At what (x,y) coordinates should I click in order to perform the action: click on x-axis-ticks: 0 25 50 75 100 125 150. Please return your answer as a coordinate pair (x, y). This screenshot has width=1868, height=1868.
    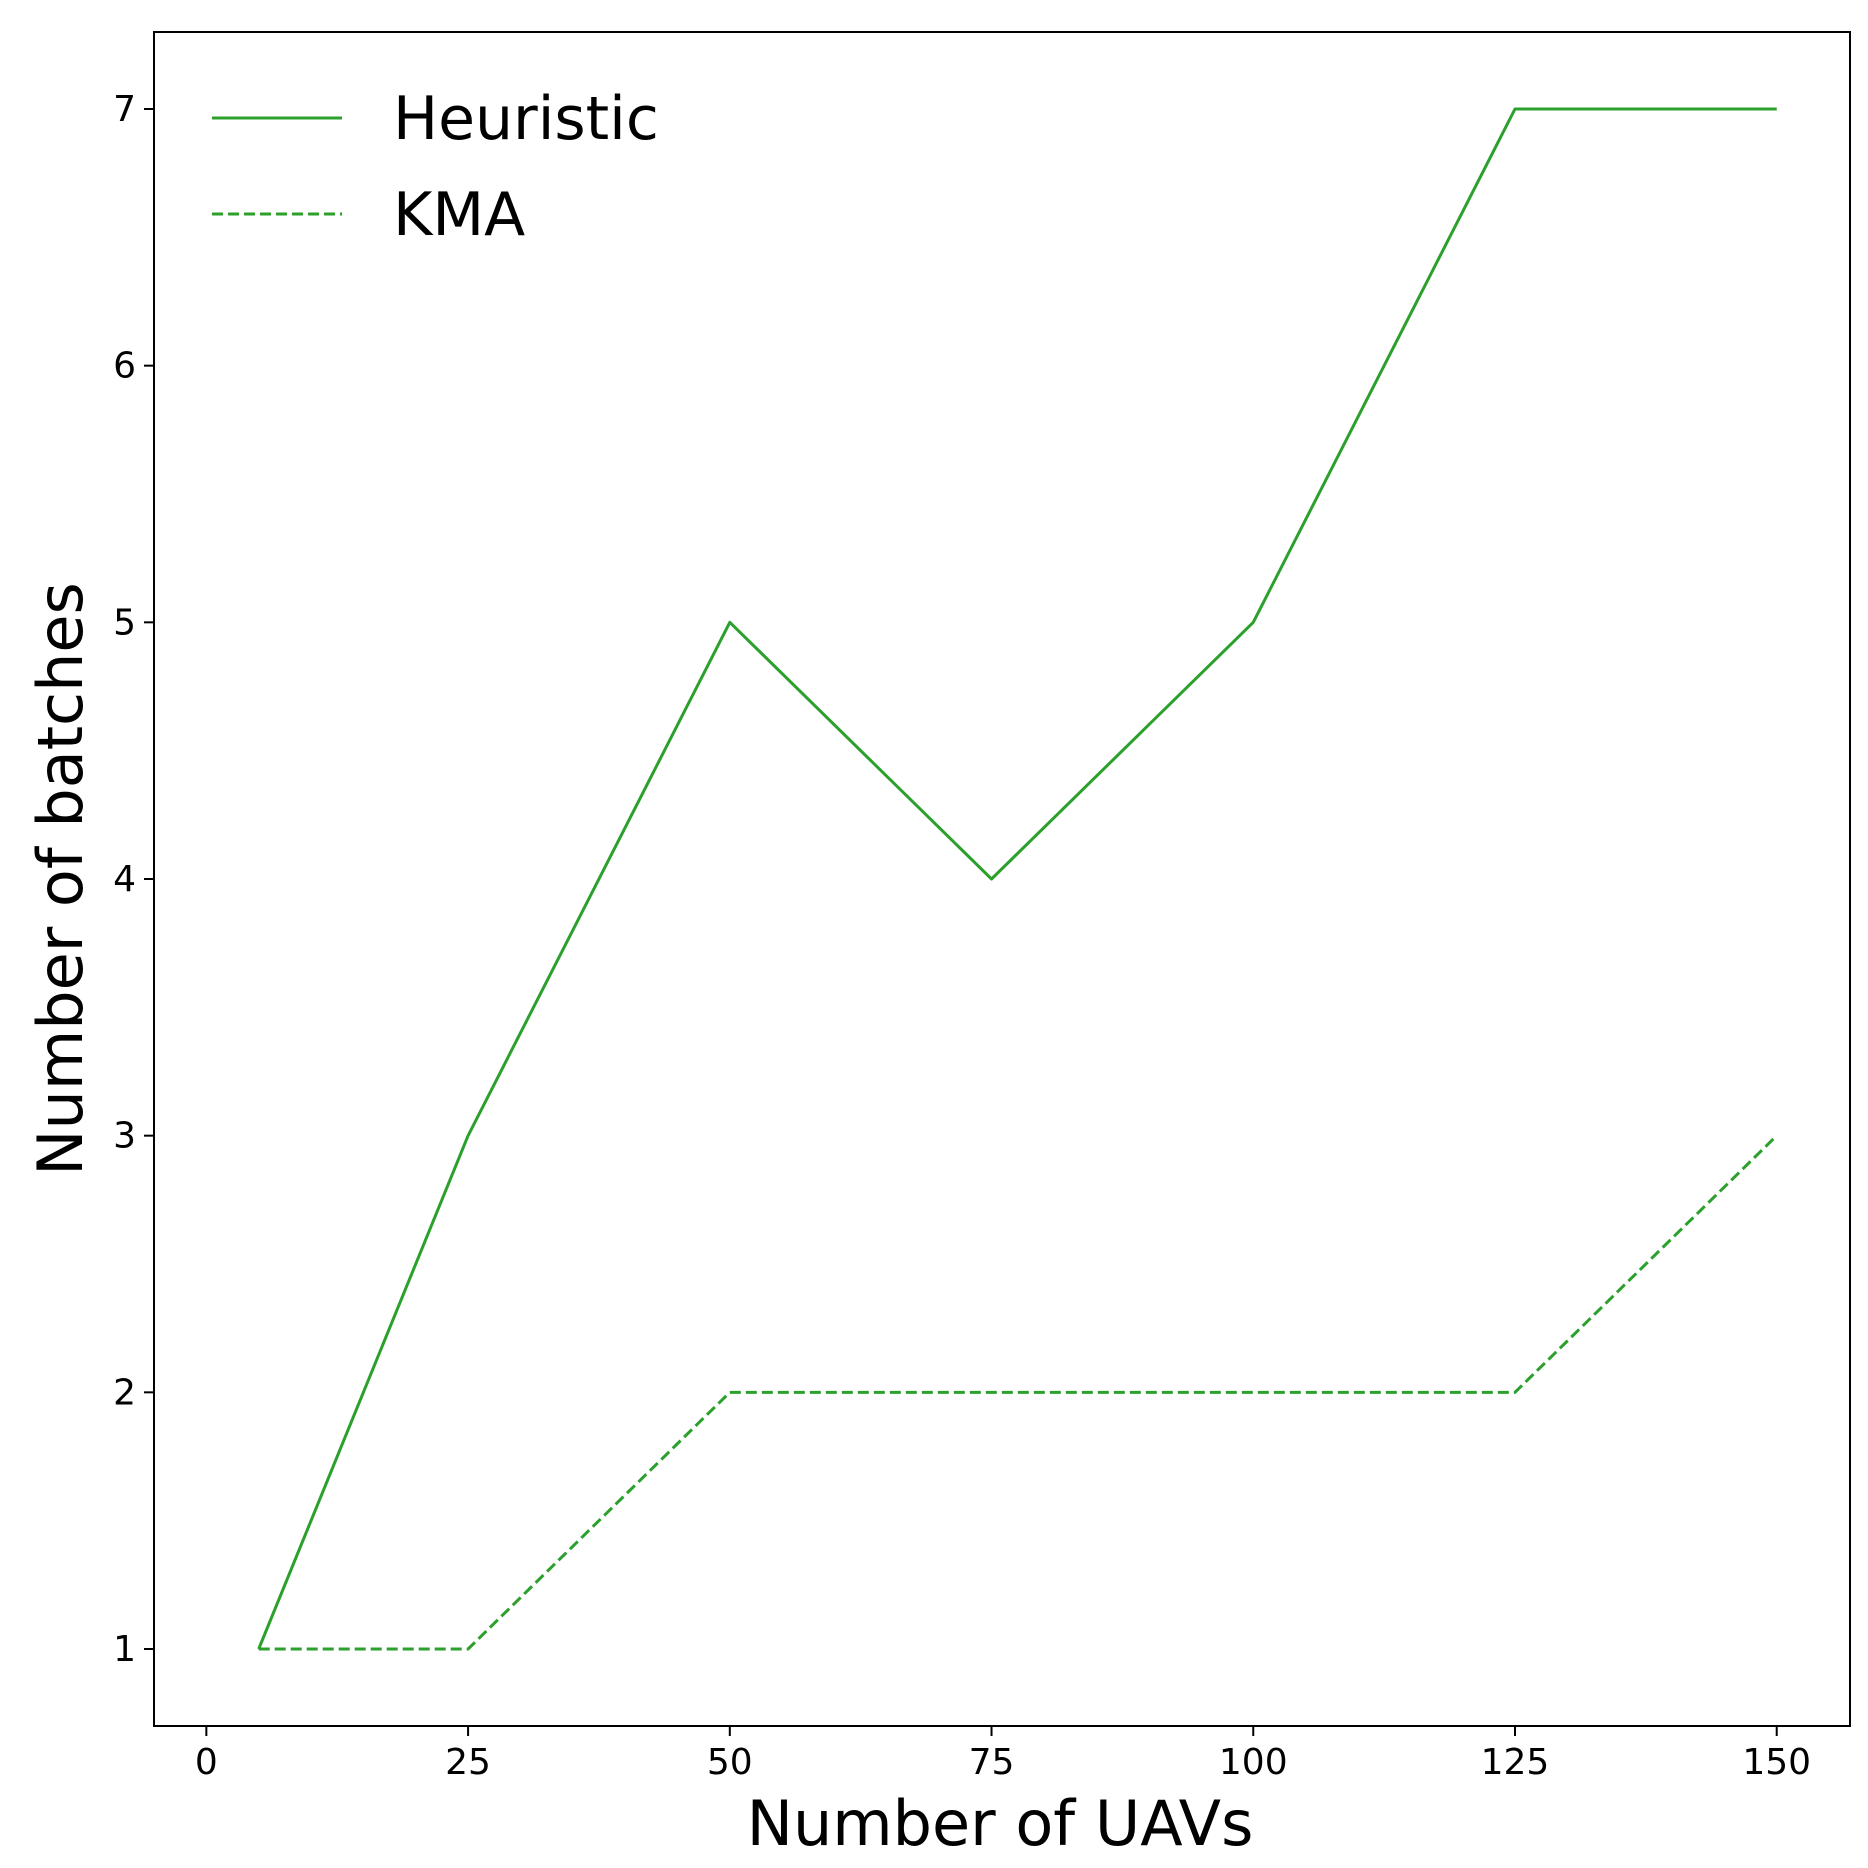
    Looking at the image, I should click on (1003, 1754).